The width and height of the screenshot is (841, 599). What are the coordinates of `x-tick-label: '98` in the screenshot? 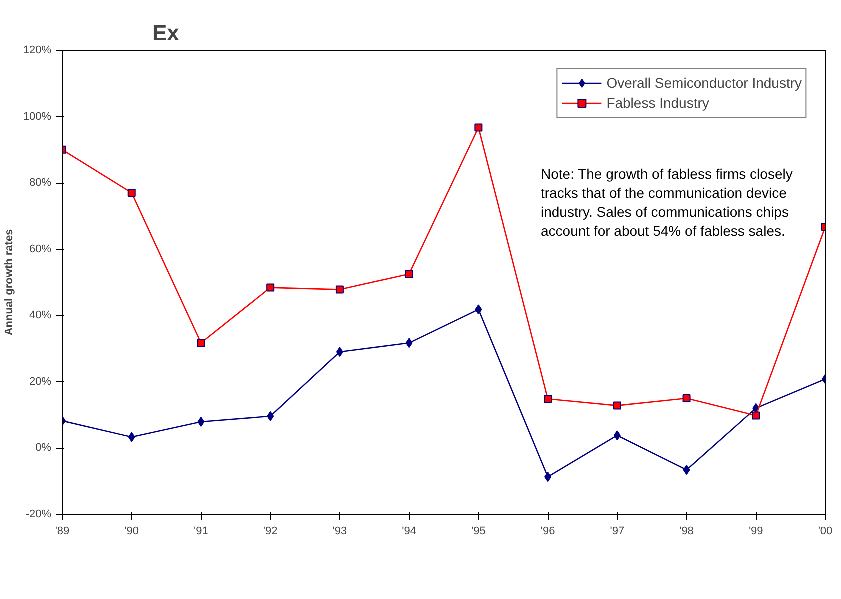 It's located at (687, 532).